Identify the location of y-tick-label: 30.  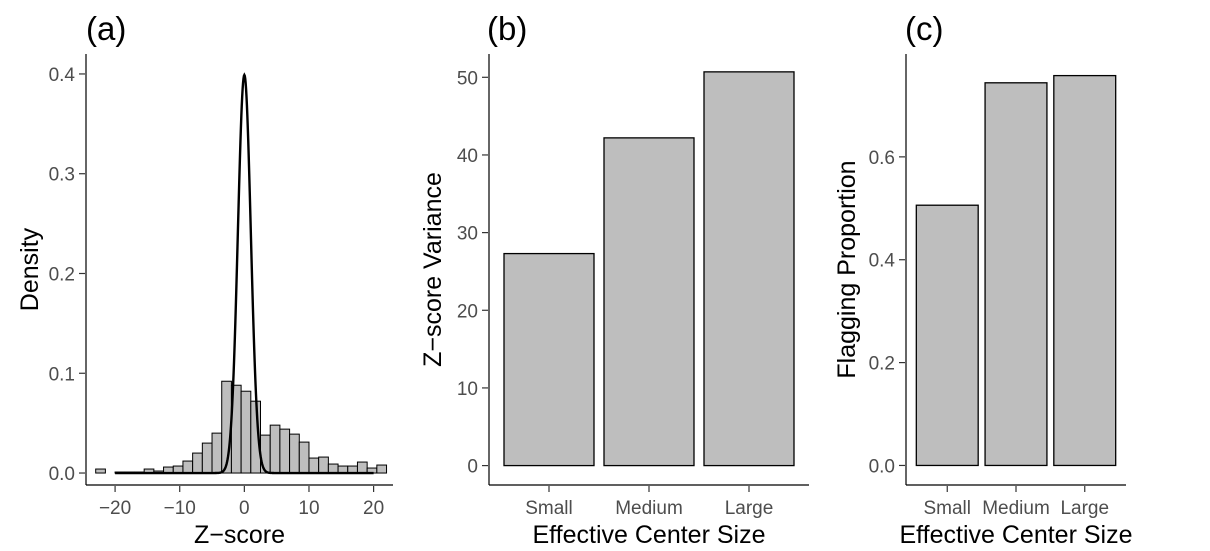
(467, 234).